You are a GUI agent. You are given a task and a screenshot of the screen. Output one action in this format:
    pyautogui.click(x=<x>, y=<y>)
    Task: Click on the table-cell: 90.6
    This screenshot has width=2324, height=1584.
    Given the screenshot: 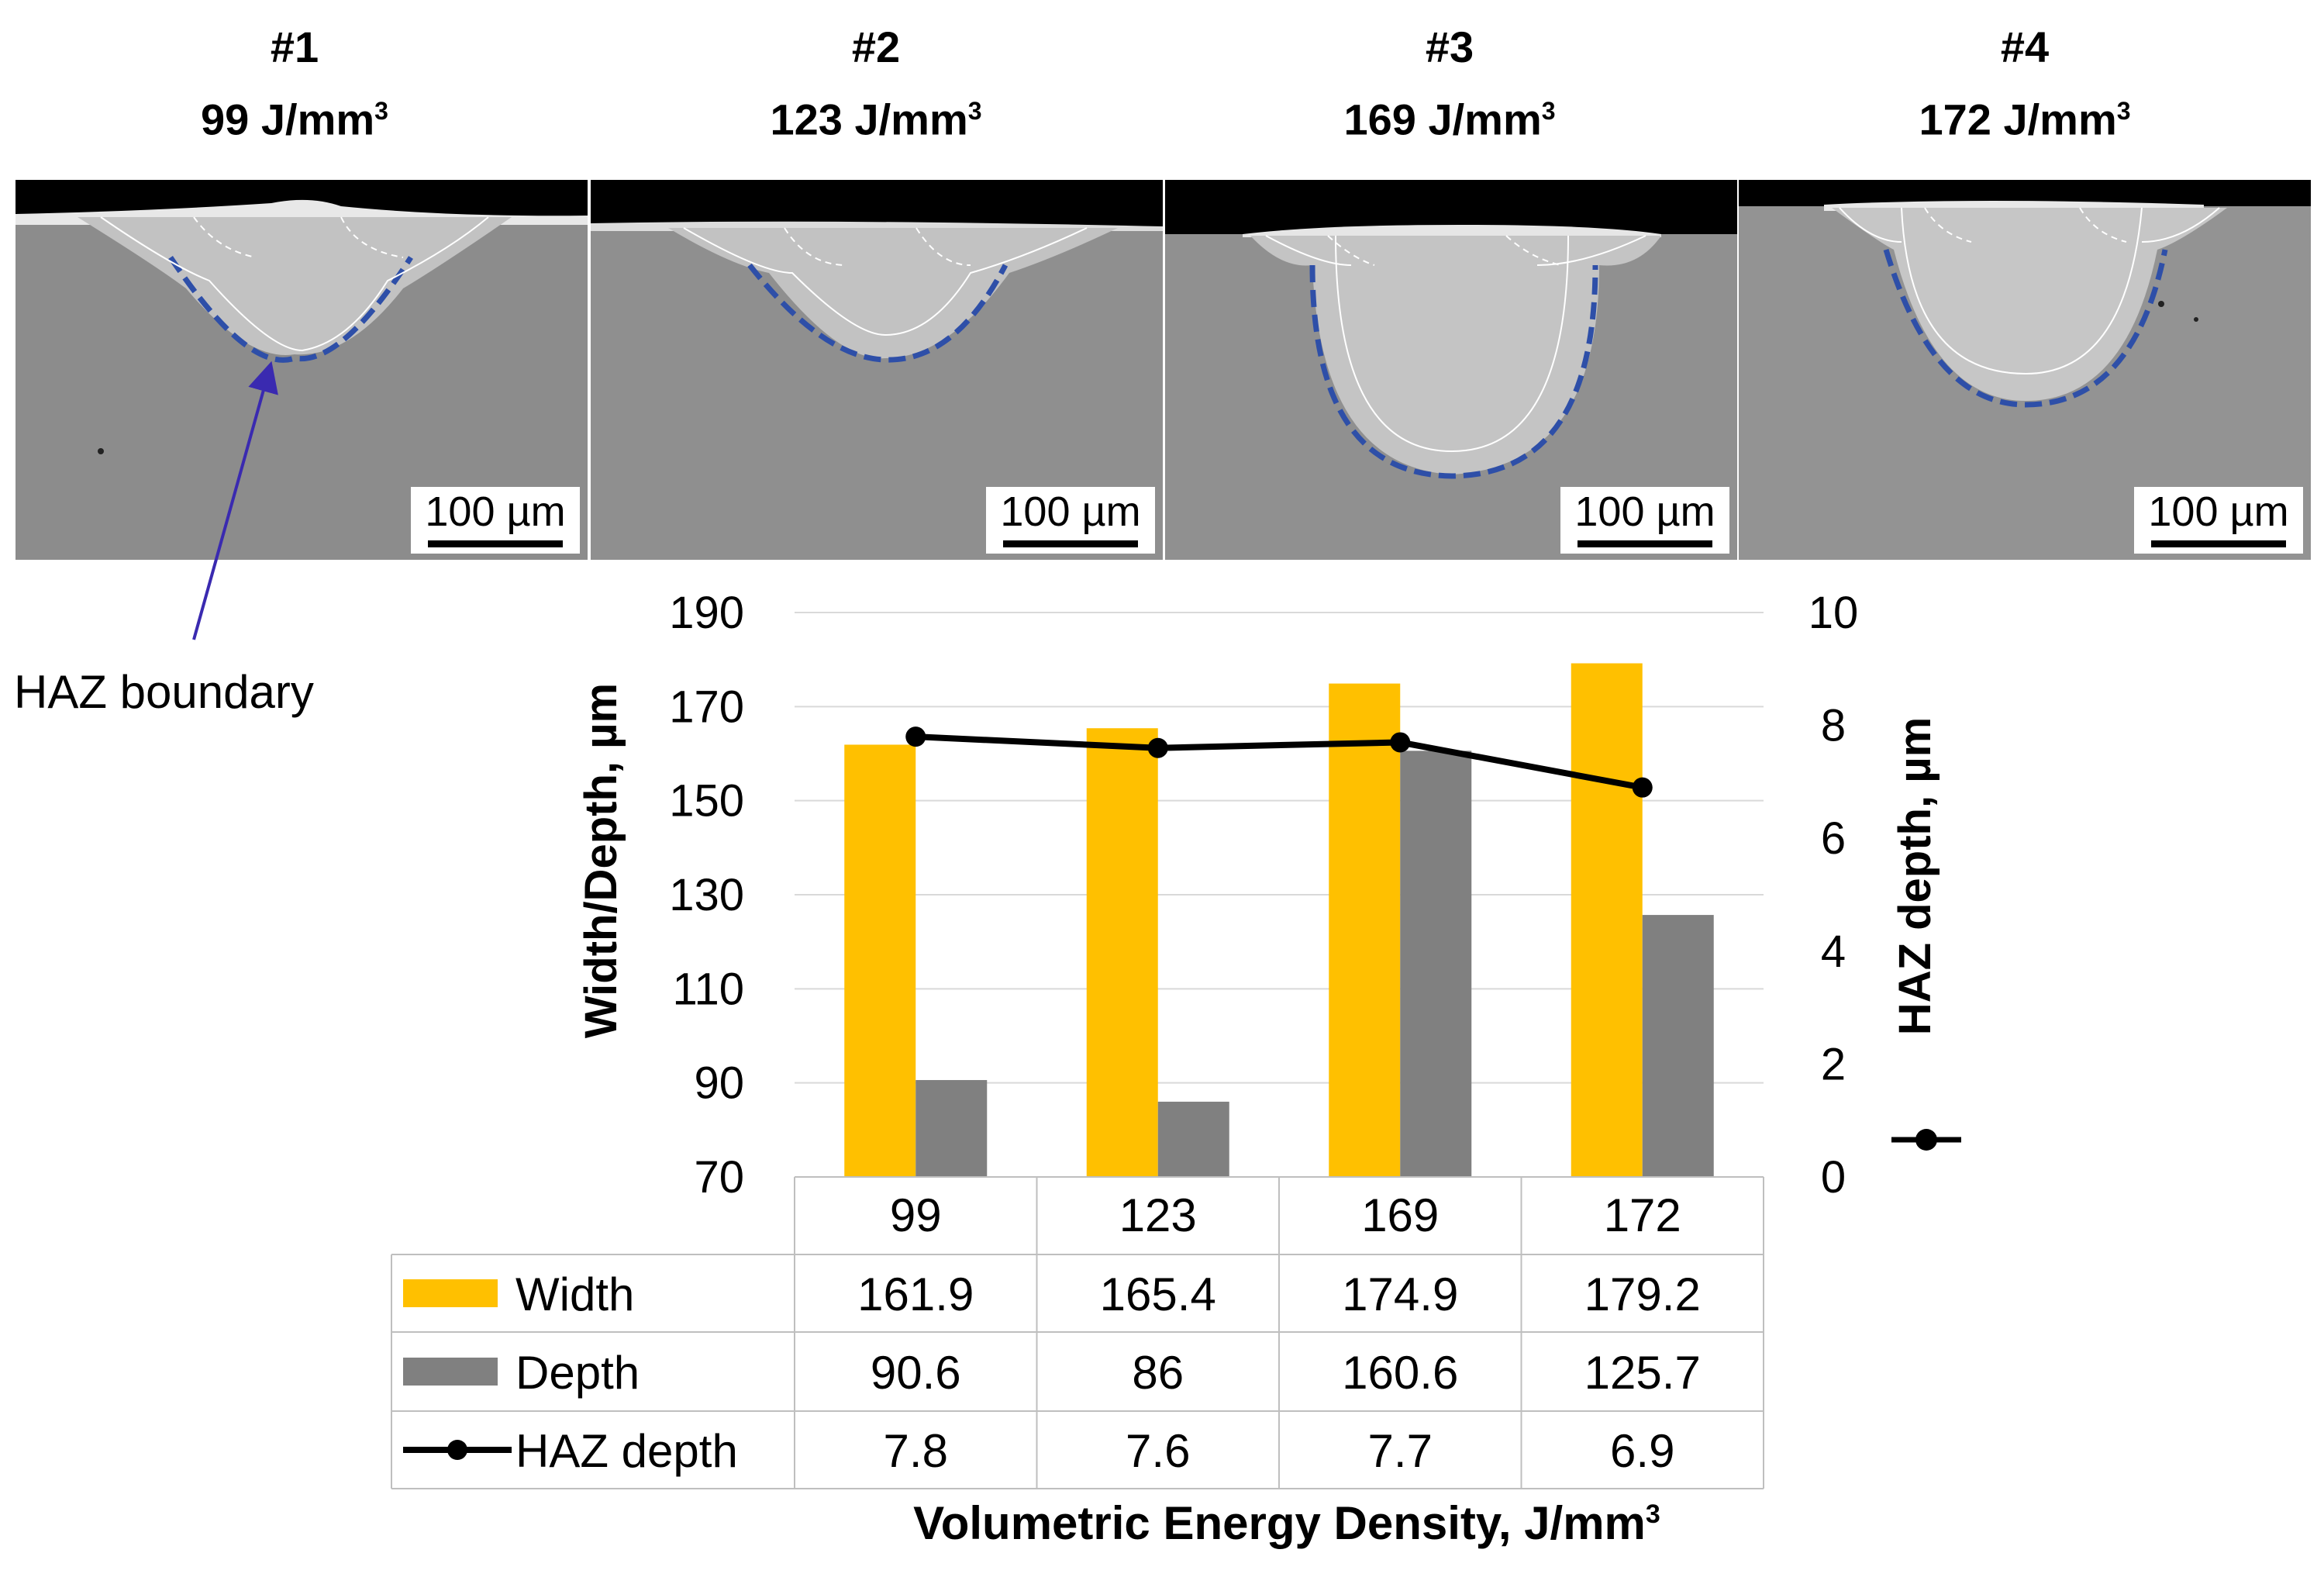 What is the action you would take?
    pyautogui.click(x=916, y=1373)
    